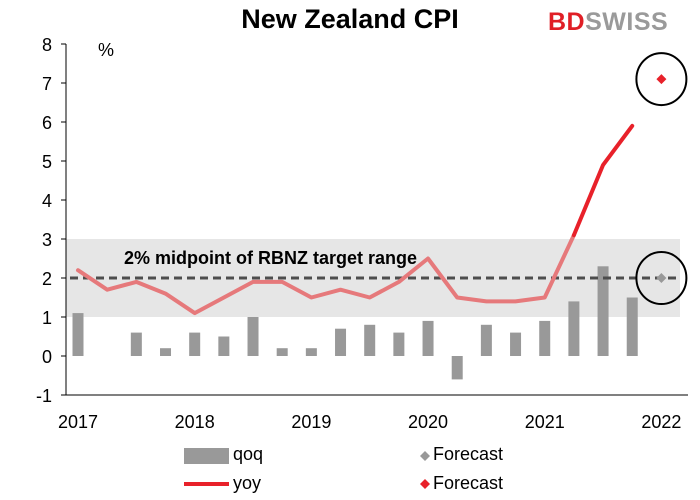 The image size is (700, 500). Describe the element at coordinates (47, 318) in the screenshot. I see `y-tick-label: 1` at that location.